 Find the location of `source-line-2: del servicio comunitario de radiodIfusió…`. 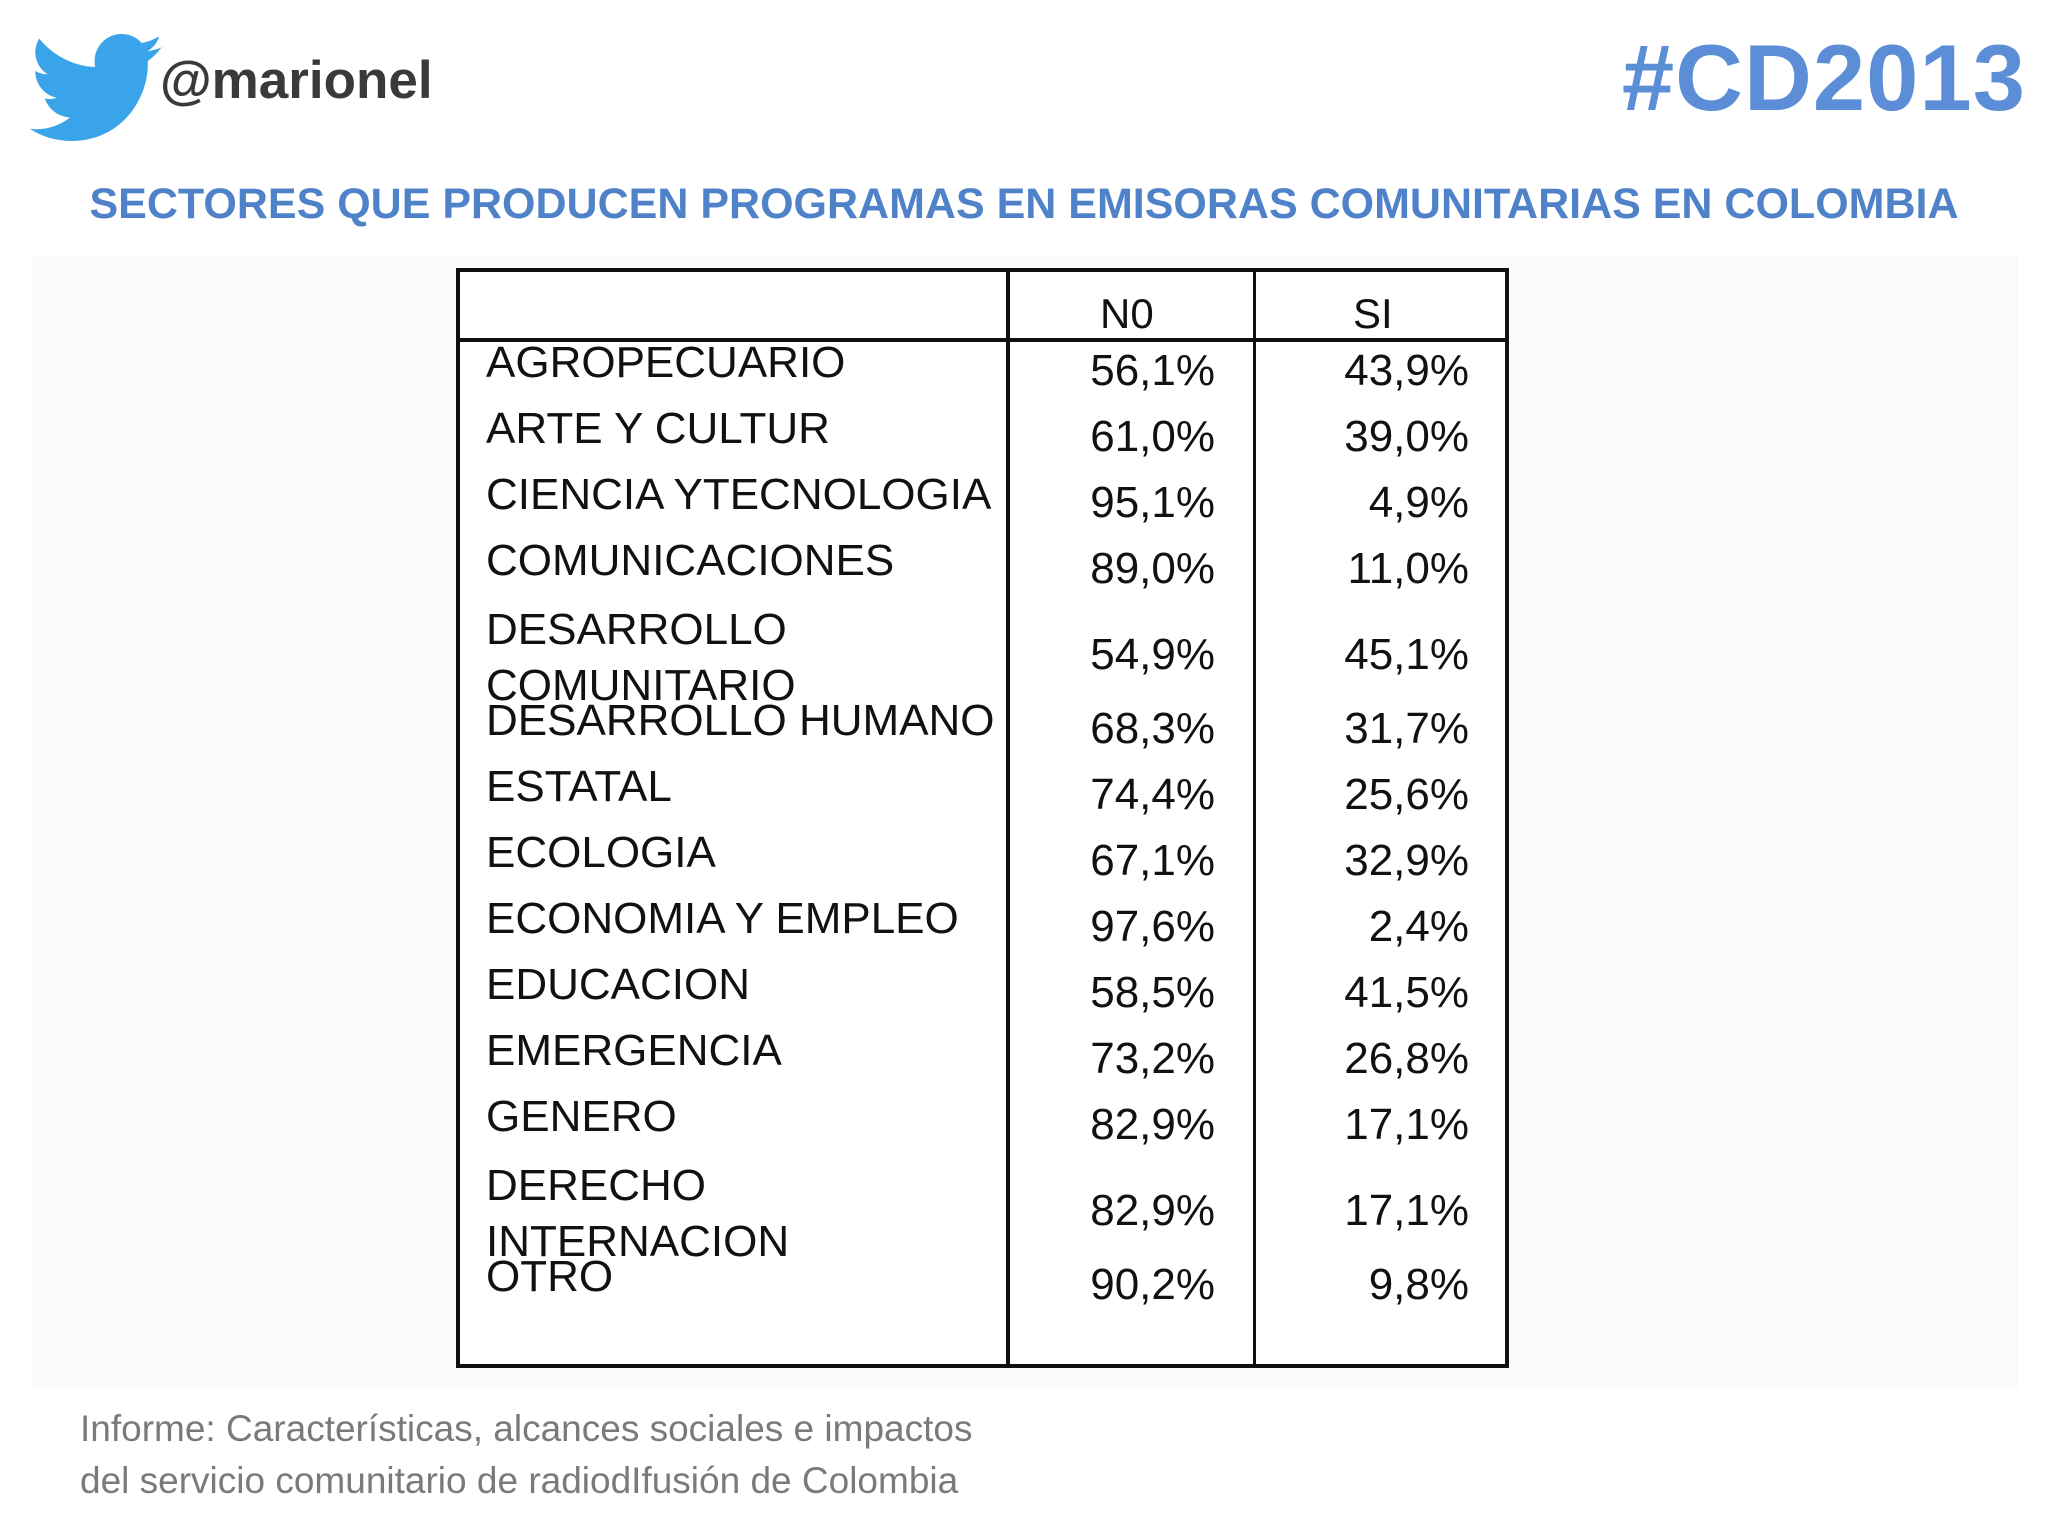

source-line-2: del servicio comunitario de radiodIfusió… is located at coordinates (519, 1480).